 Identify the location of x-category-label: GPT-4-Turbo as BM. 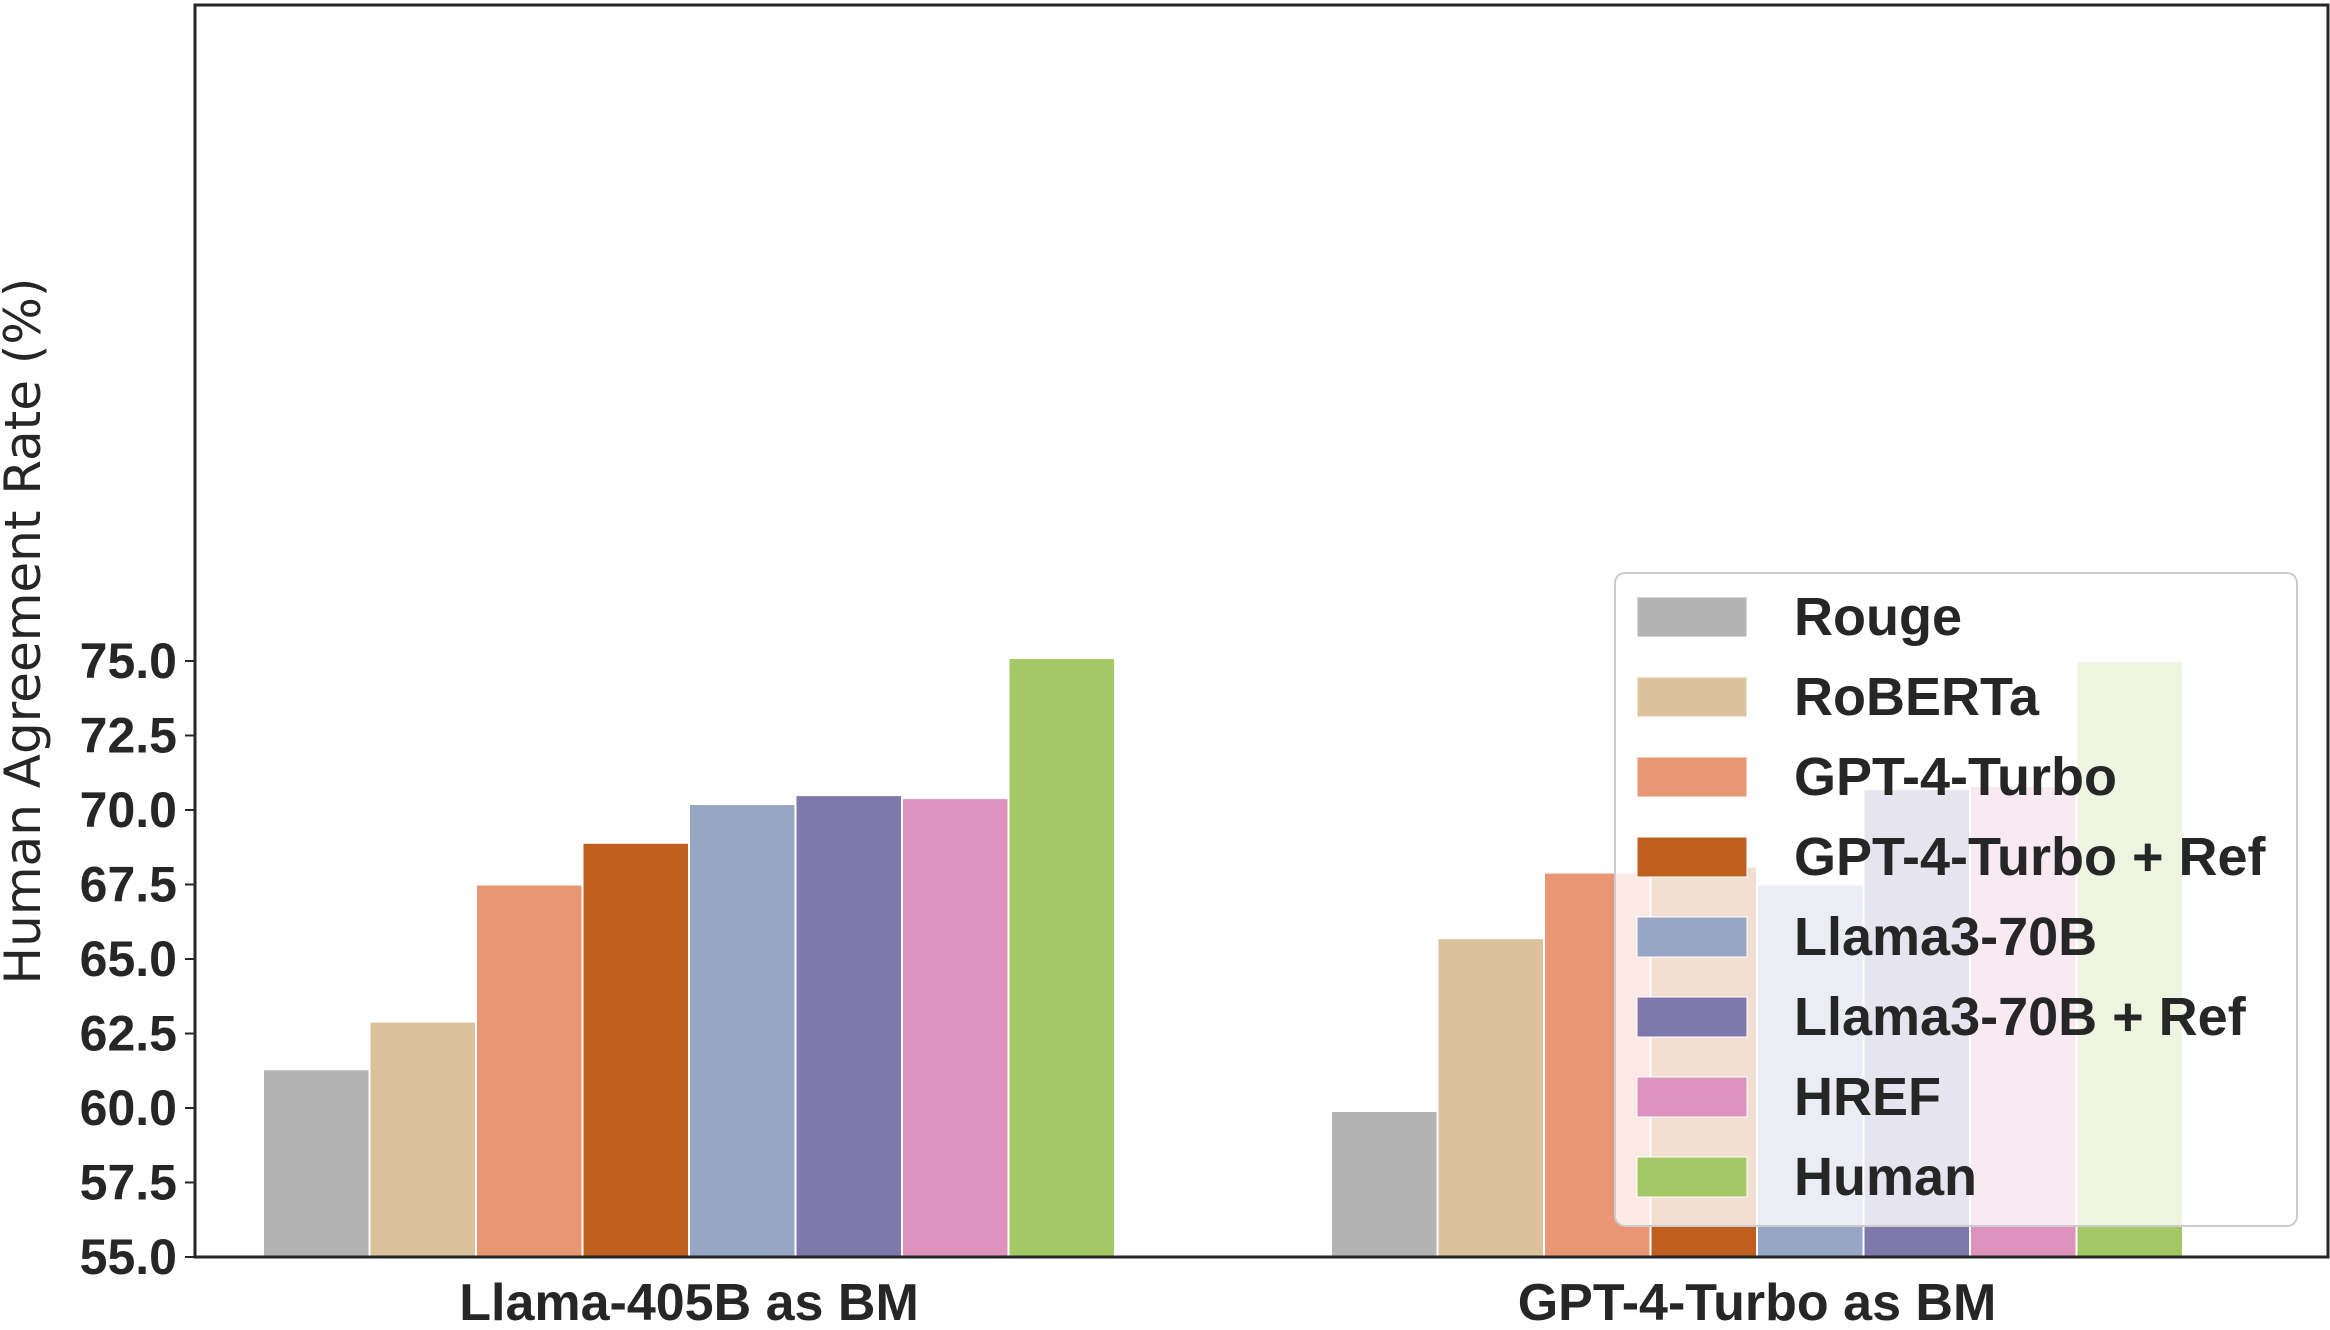
(1757, 1302).